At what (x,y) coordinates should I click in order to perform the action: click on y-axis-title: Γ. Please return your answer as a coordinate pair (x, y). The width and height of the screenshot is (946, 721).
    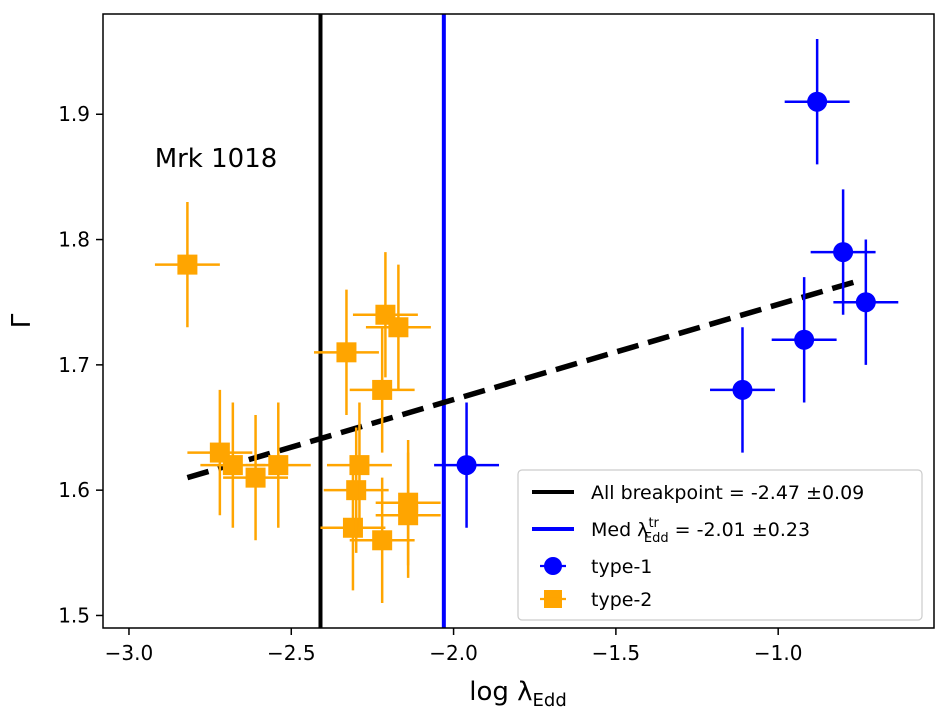
    Looking at the image, I should click on (22, 320).